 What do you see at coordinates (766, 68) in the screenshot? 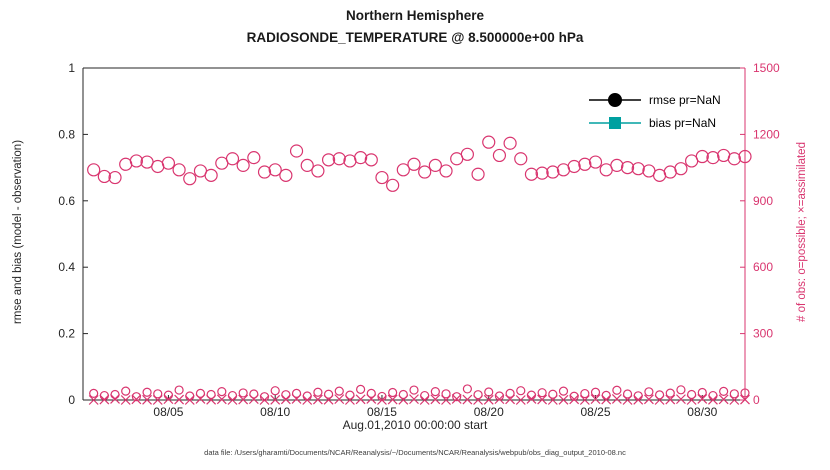
I see `svg-text: 1500` at bounding box center [766, 68].